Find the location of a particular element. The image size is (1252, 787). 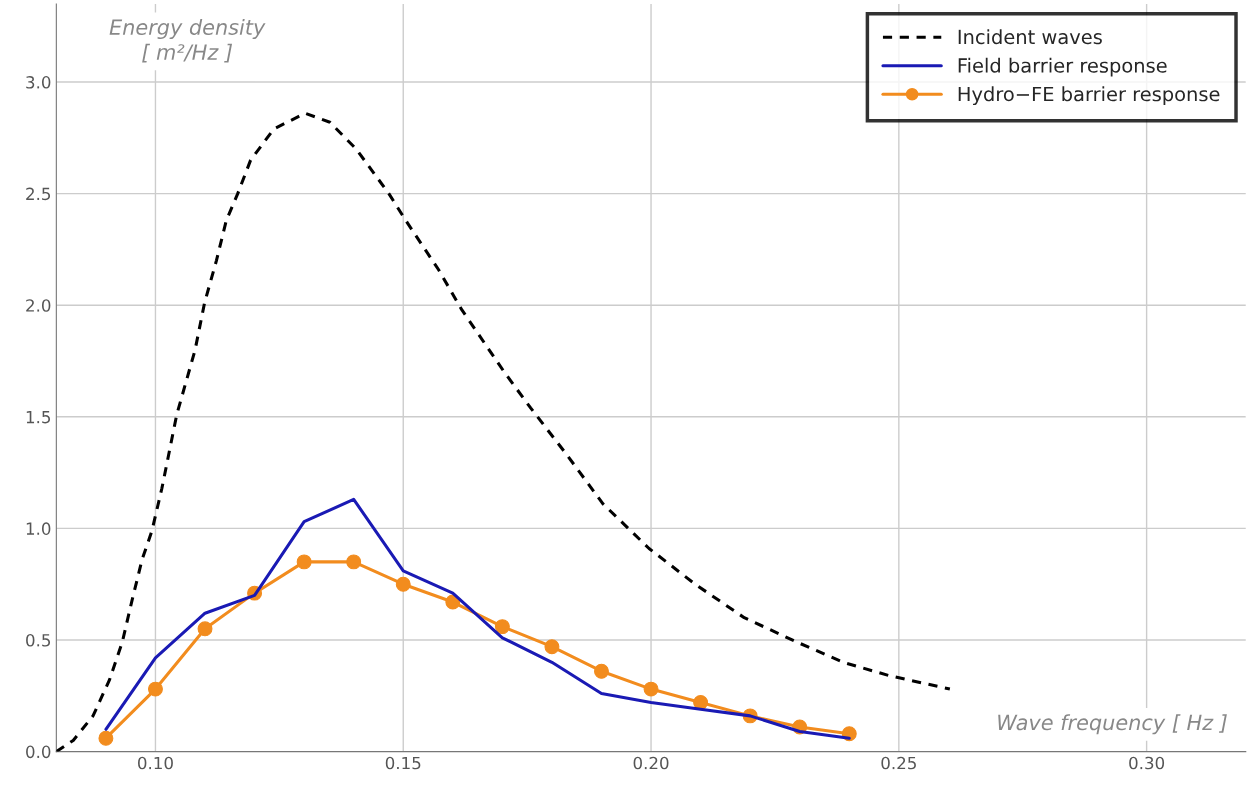

legend-label: Incident waves is located at coordinates (1030, 37).